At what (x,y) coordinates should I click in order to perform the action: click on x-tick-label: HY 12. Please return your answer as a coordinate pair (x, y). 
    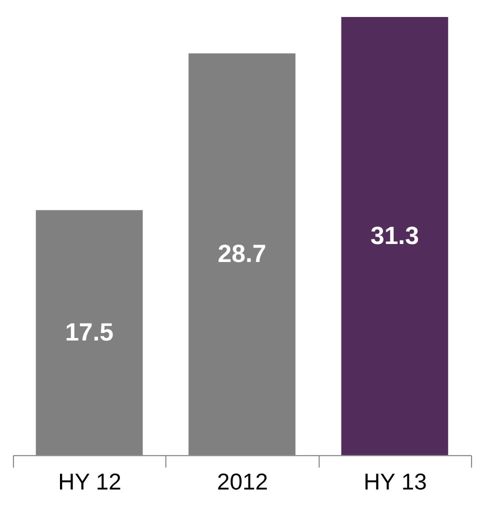
    Looking at the image, I should click on (90, 481).